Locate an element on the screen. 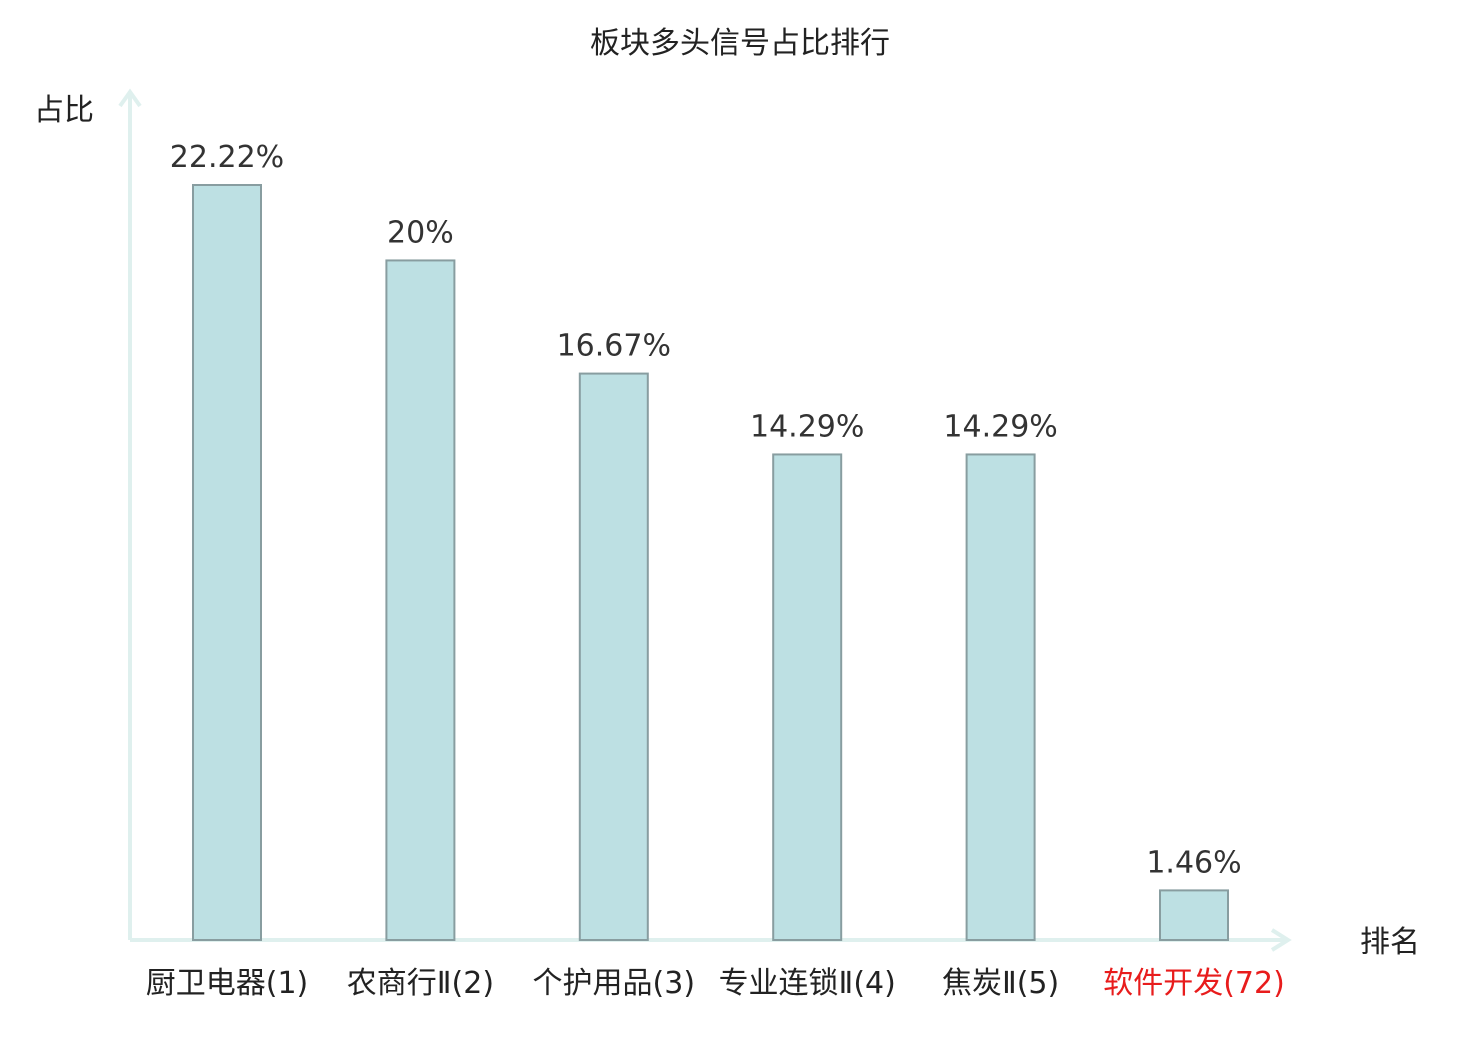 This screenshot has height=1040, width=1480. x-axis-label: 排名 is located at coordinates (1390, 942).